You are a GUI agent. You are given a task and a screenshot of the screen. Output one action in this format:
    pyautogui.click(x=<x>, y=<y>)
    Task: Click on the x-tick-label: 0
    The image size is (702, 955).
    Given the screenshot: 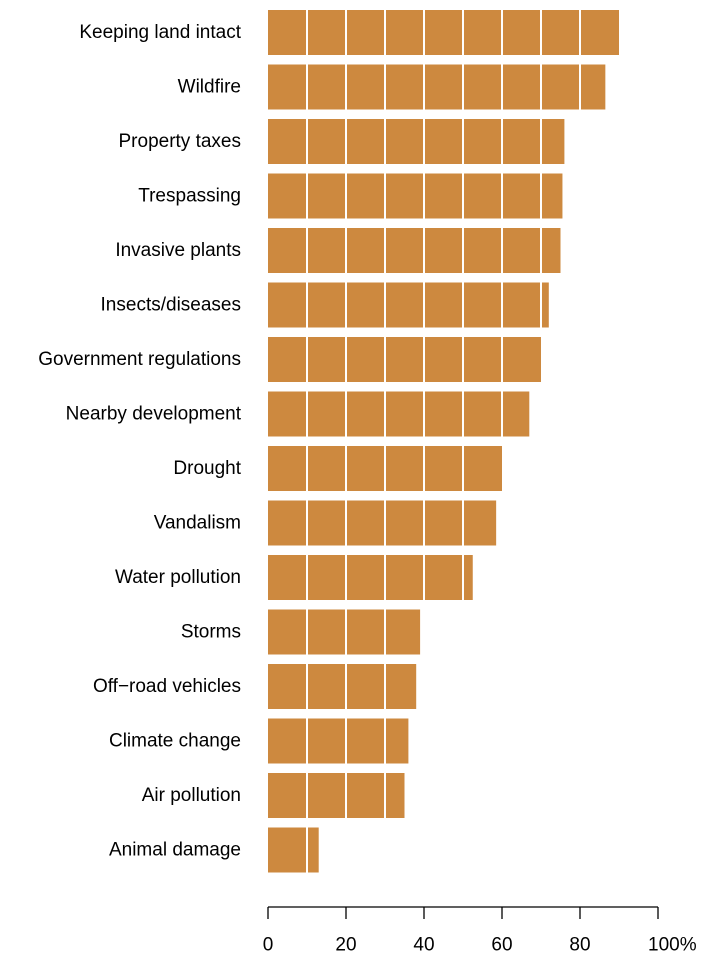 What is the action you would take?
    pyautogui.click(x=268, y=945)
    